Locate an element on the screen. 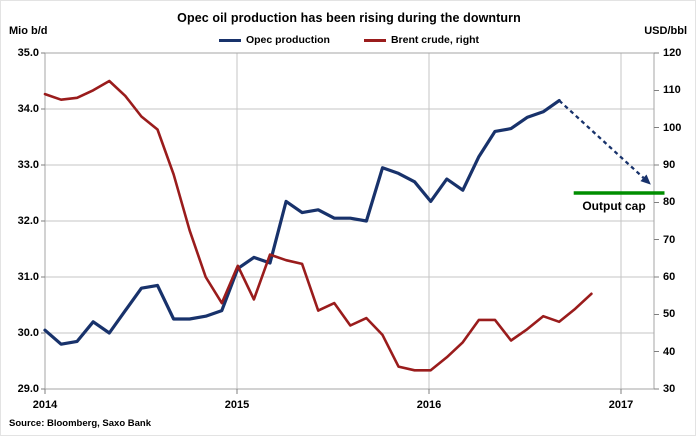 This screenshot has height=436, width=696. right-axis-tick-label: 110 is located at coordinates (672, 90).